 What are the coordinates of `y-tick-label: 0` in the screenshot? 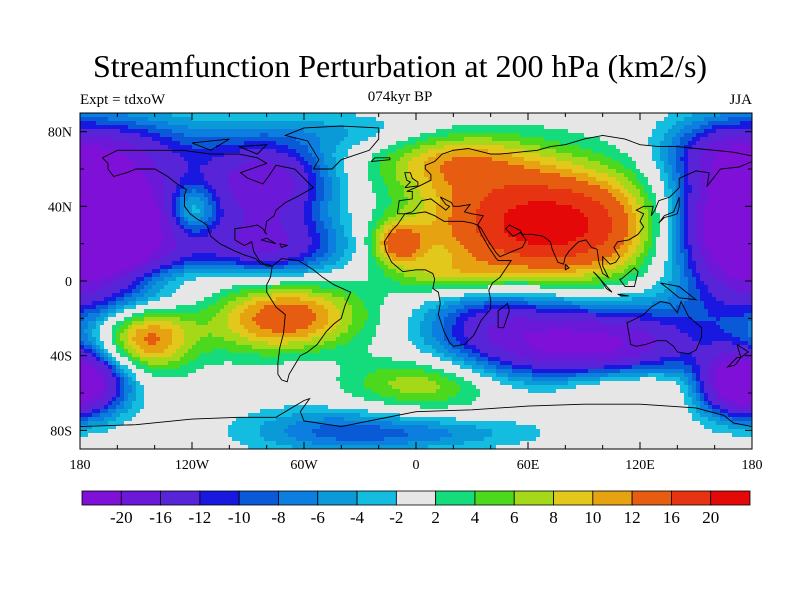 It's located at (68, 282).